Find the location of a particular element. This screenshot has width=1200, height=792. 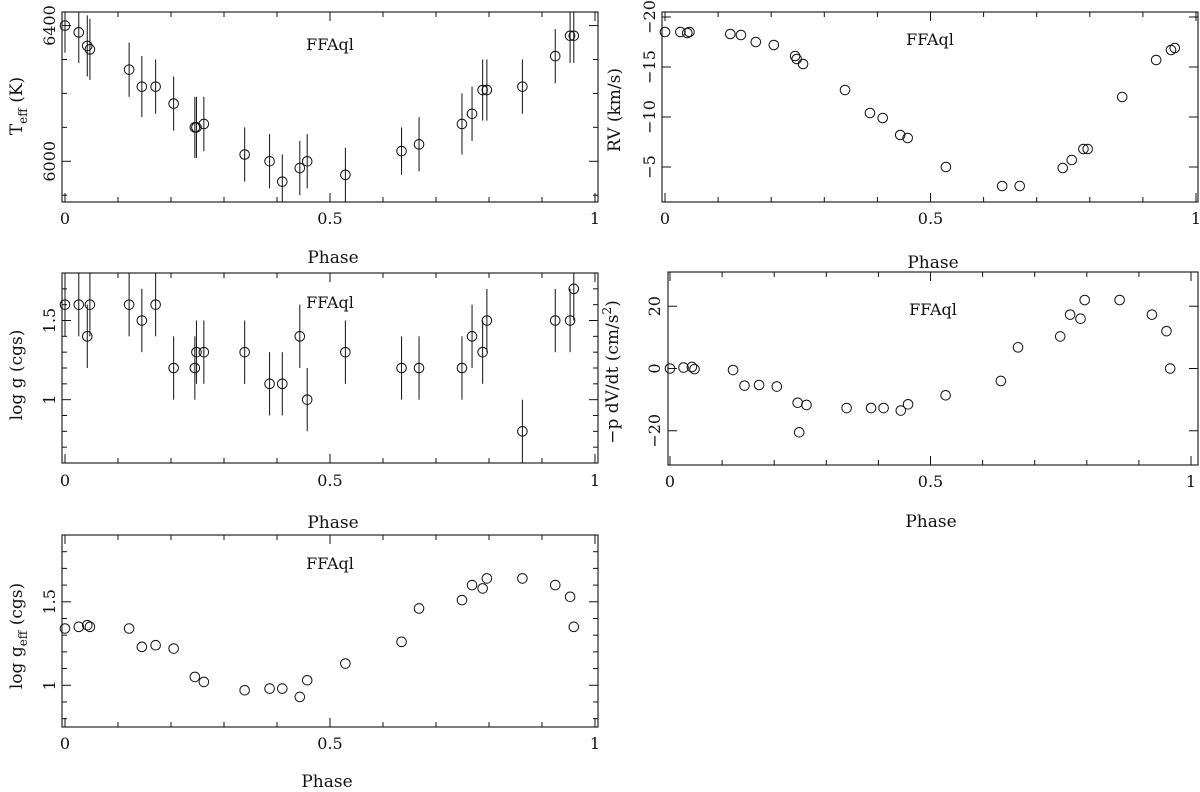

y-axis-label-main: log g is located at coordinates (17, 667).